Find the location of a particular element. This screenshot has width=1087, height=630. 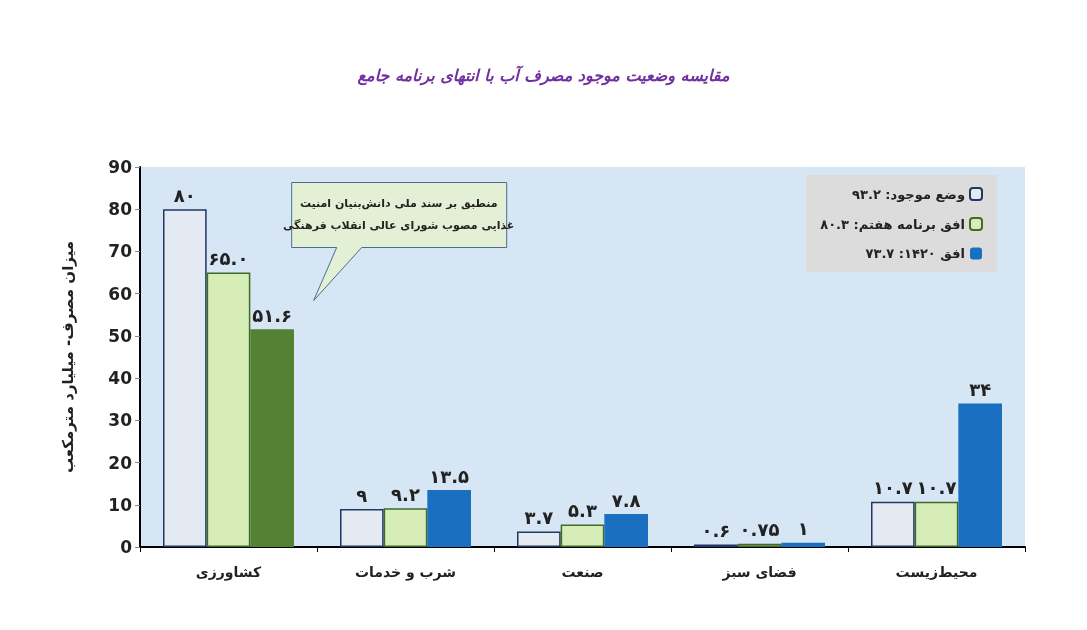

y-tick-label: 40 is located at coordinates (120, 378).